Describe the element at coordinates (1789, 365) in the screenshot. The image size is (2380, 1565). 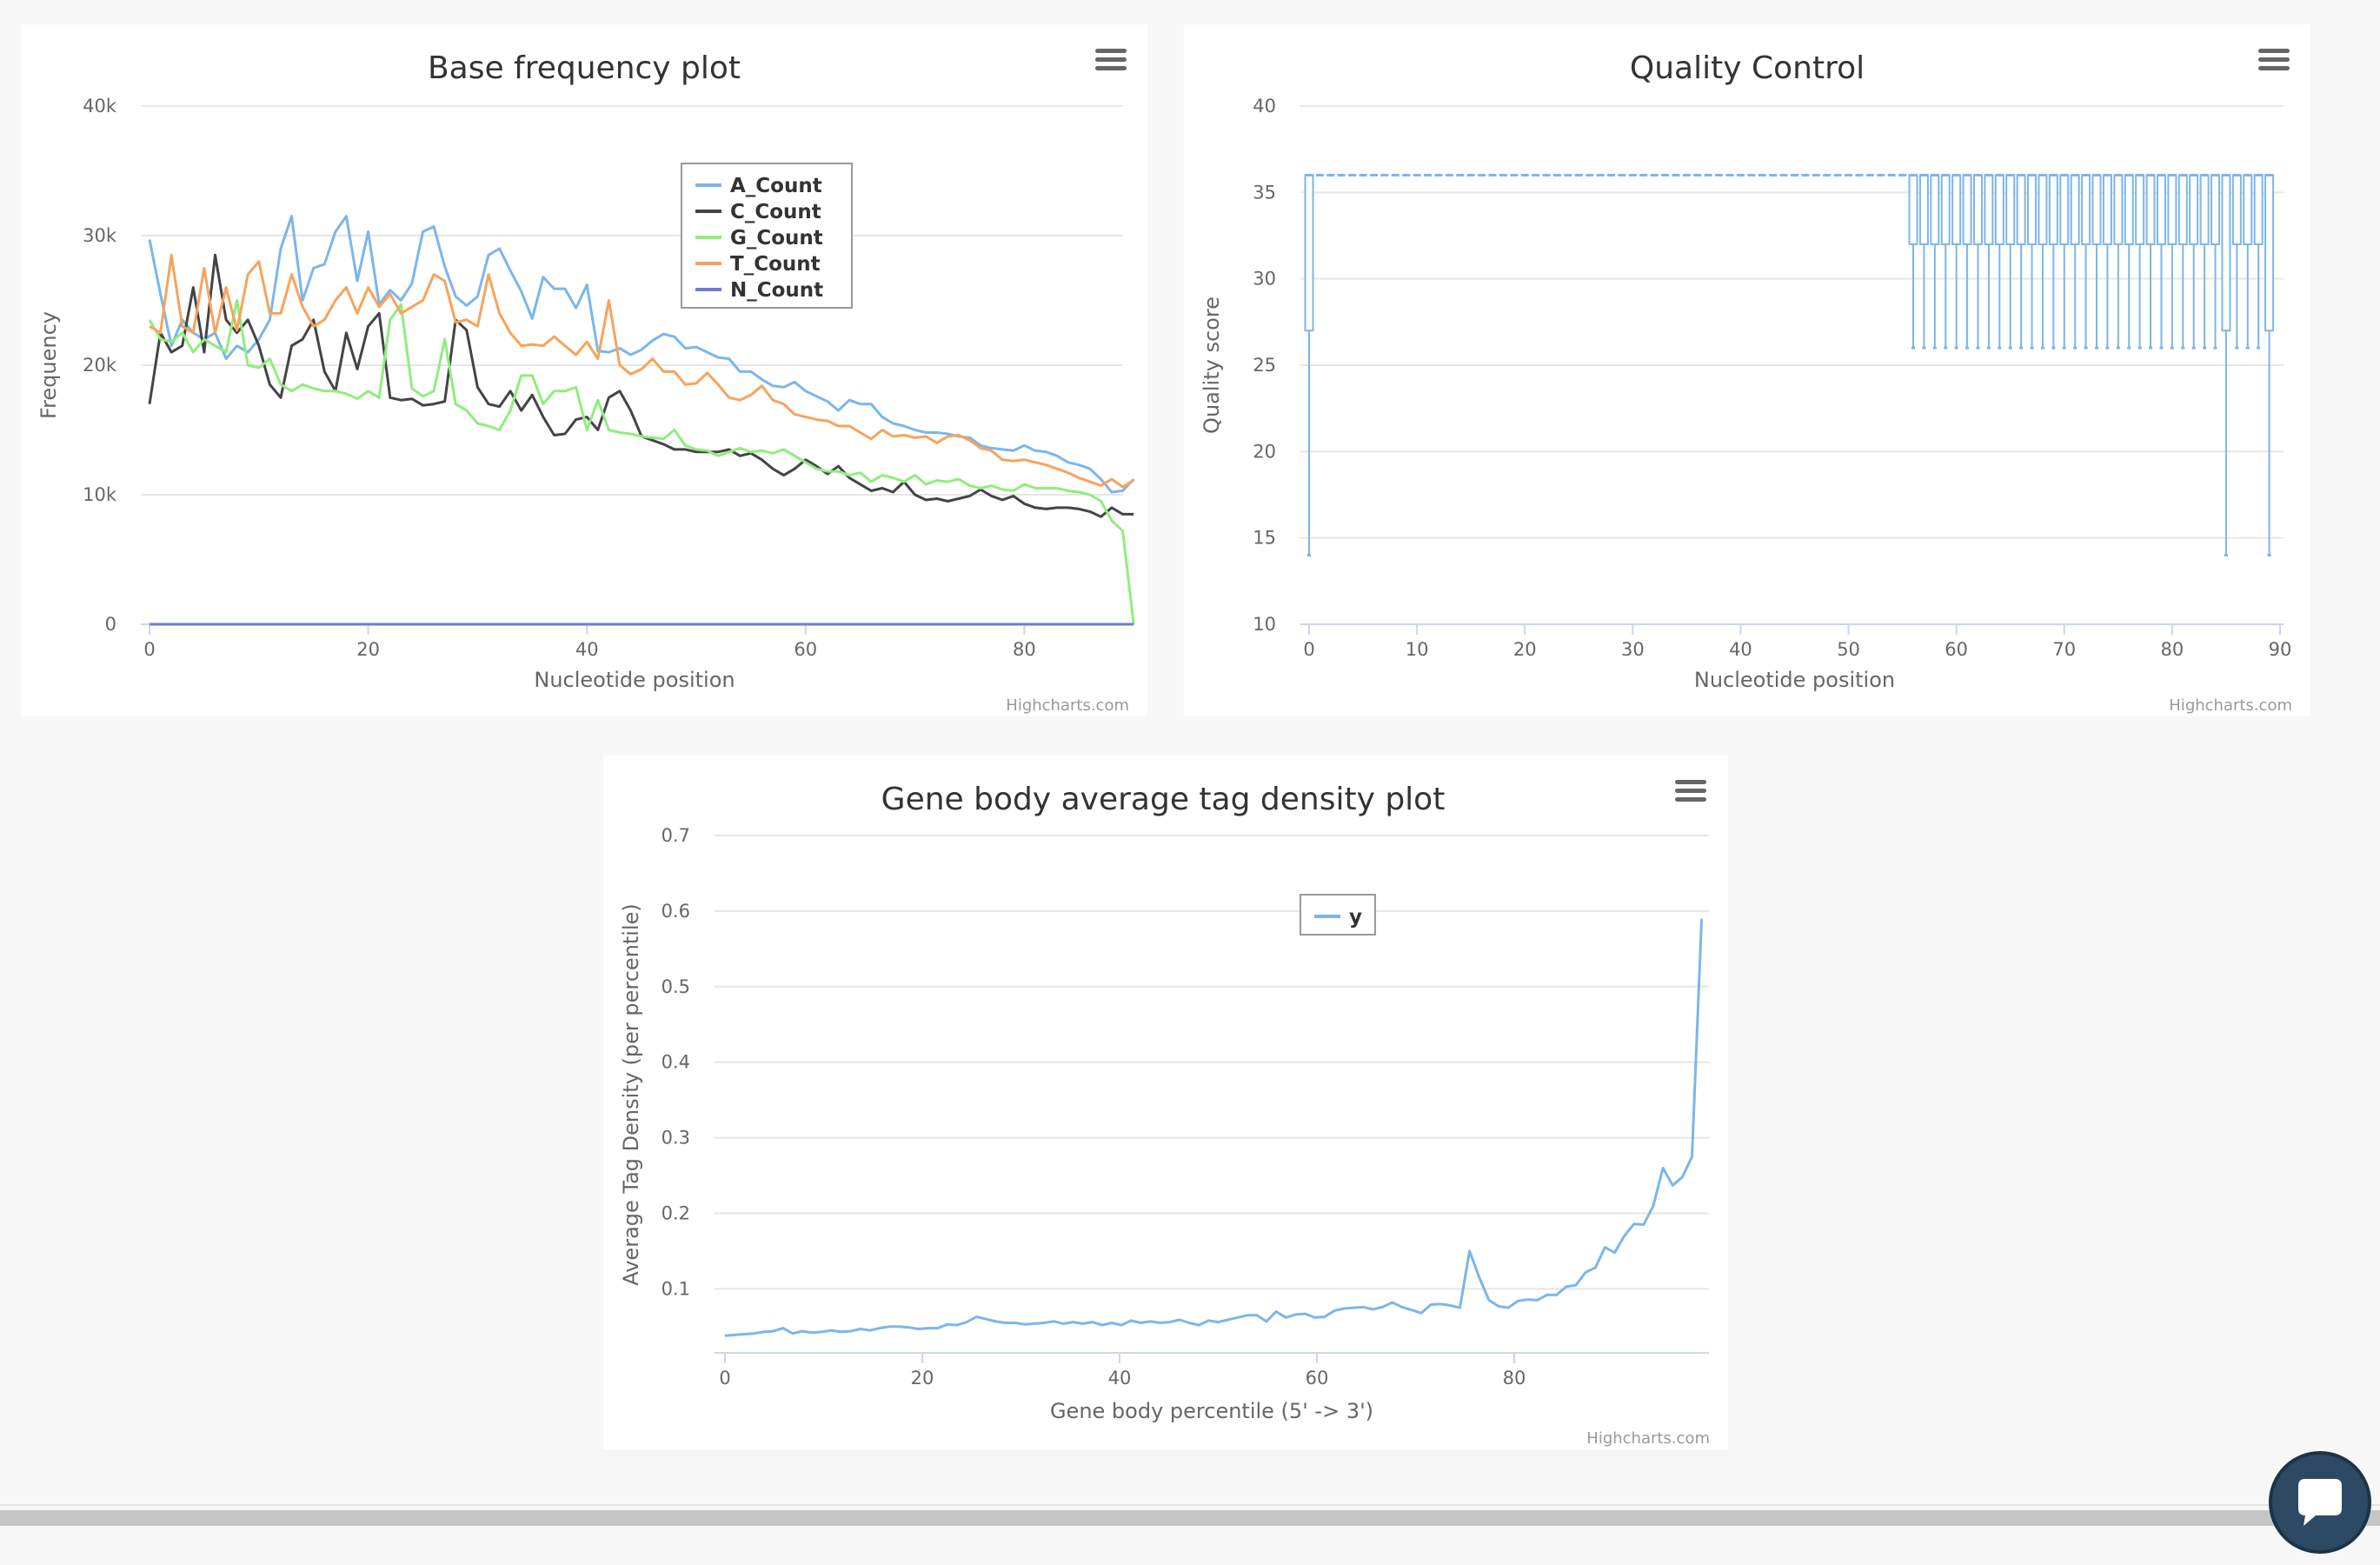
I see `boxplot-series` at that location.